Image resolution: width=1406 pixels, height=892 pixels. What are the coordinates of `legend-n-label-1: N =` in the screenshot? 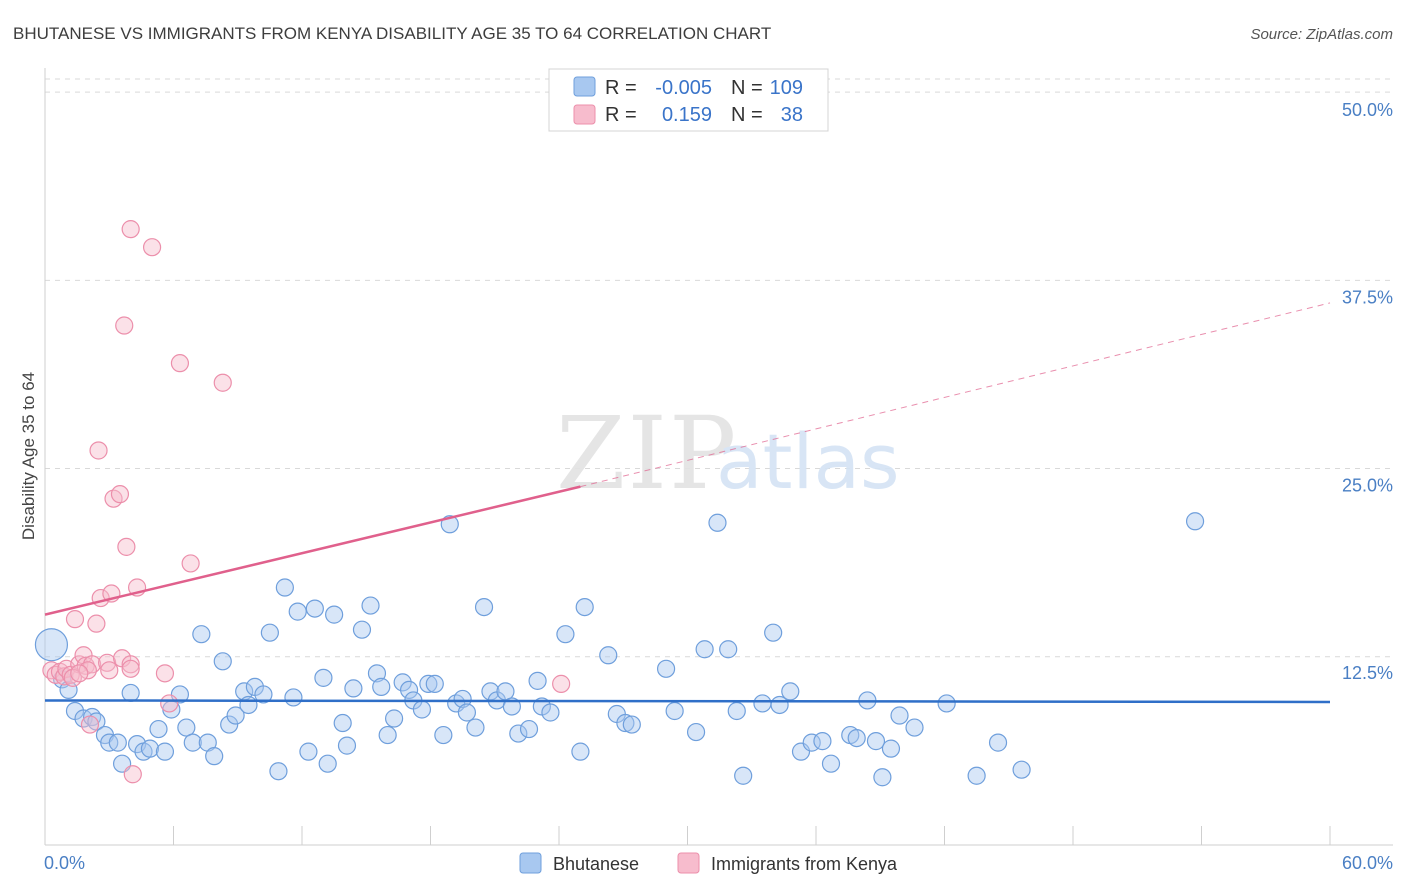 It's located at (747, 88).